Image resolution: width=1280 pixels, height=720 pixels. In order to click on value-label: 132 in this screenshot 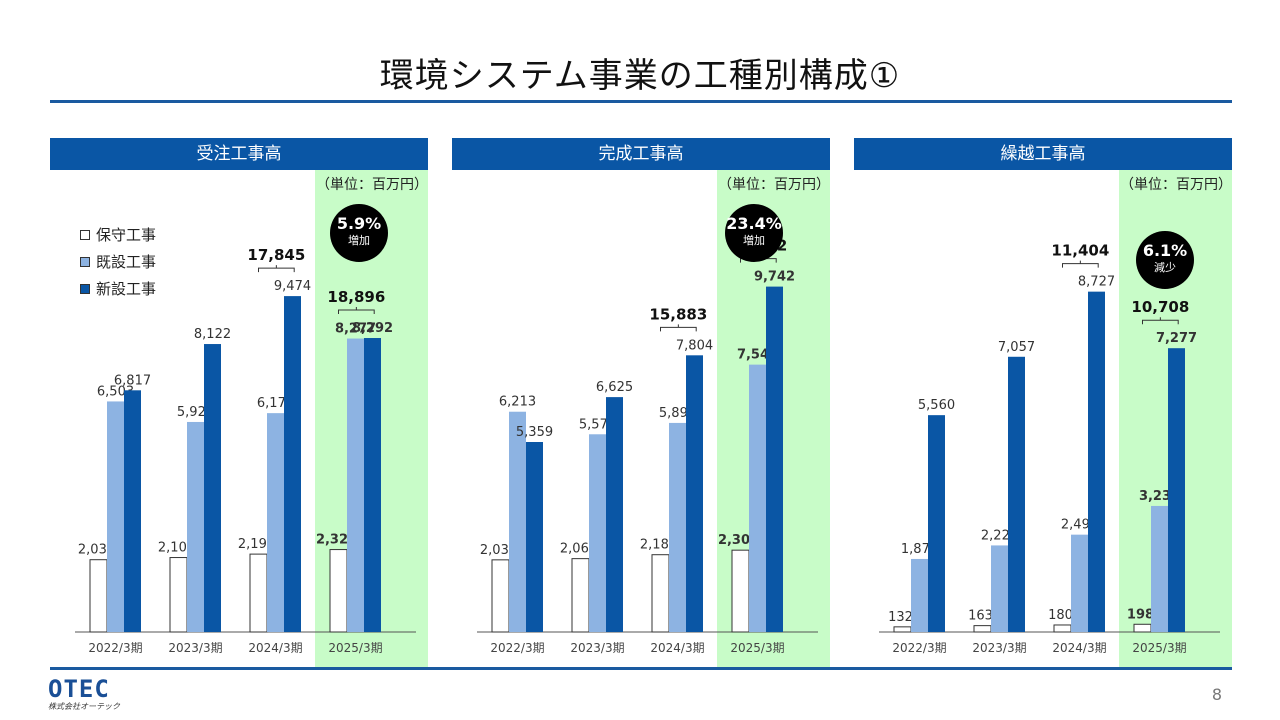, I will do `click(900, 617)`.